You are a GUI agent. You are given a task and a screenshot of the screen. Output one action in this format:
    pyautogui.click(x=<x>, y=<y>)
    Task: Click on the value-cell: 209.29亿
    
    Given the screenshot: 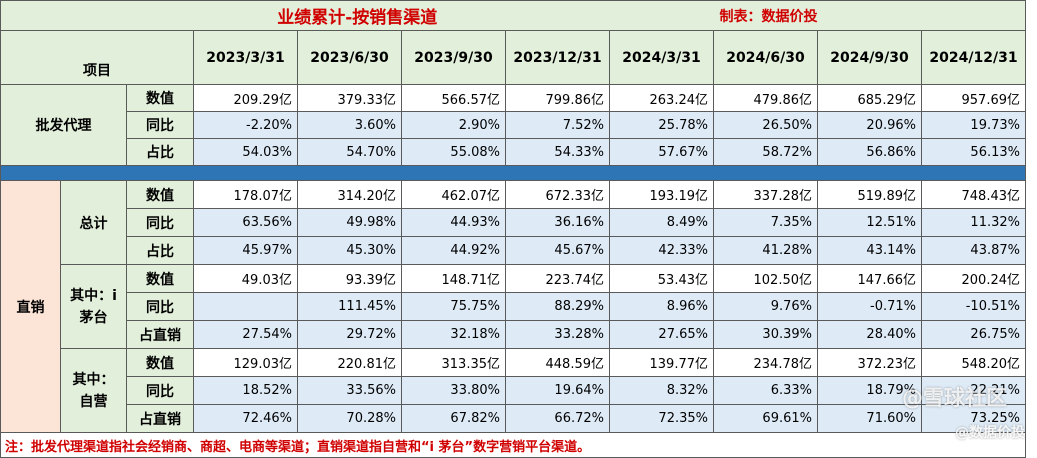 What is the action you would take?
    pyautogui.click(x=245, y=98)
    